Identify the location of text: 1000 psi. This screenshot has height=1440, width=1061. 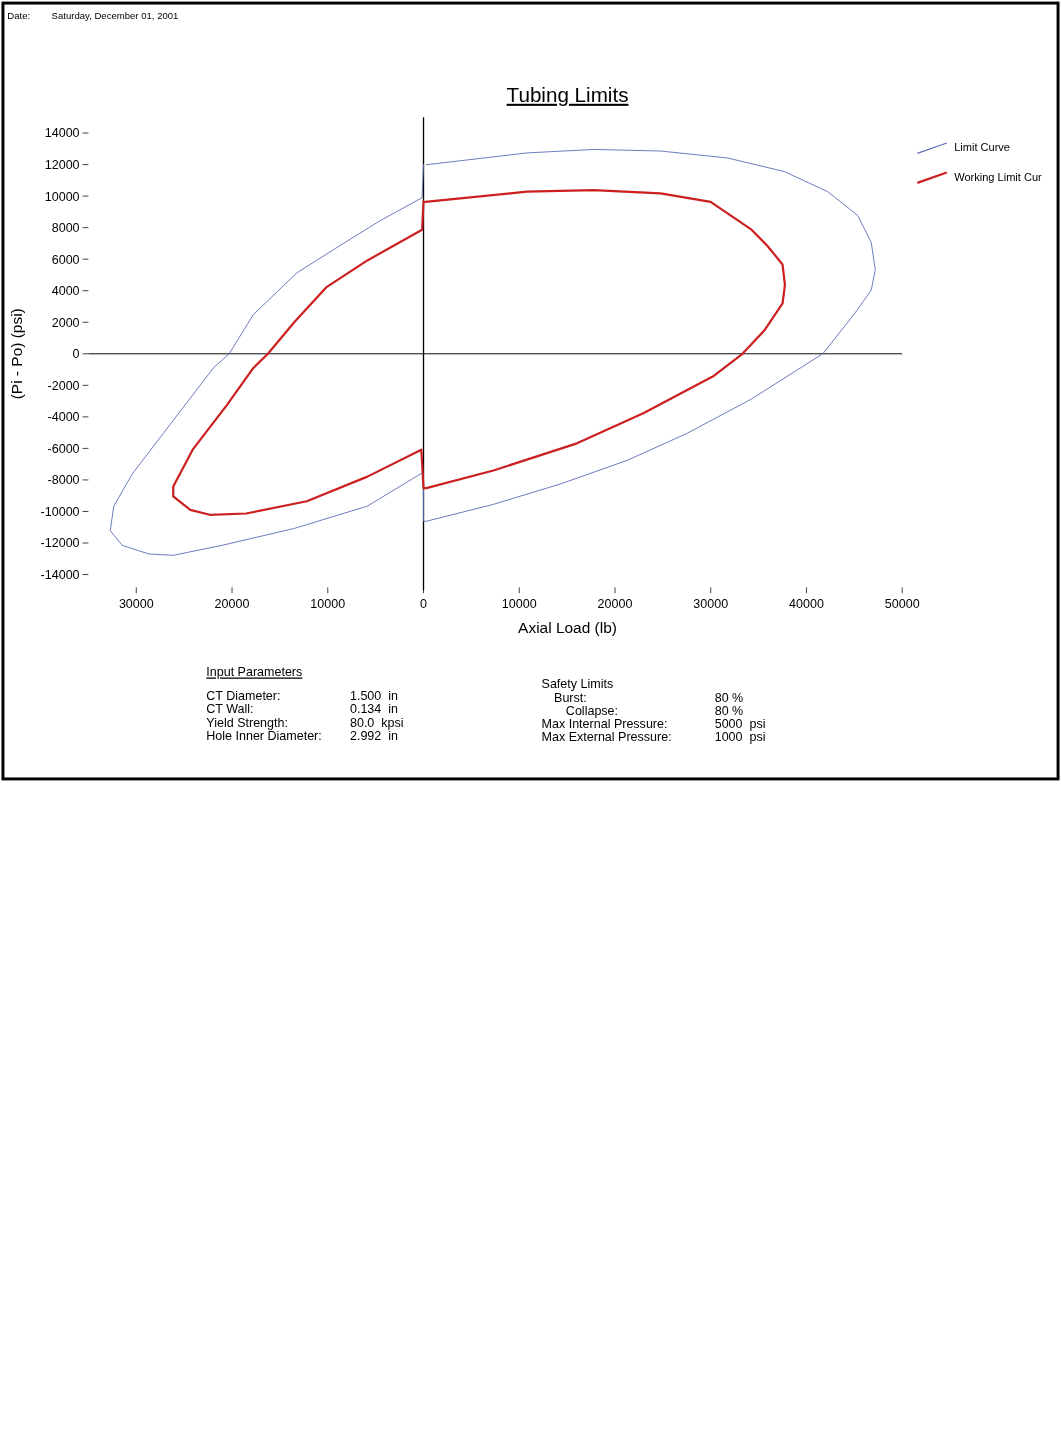
(740, 737).